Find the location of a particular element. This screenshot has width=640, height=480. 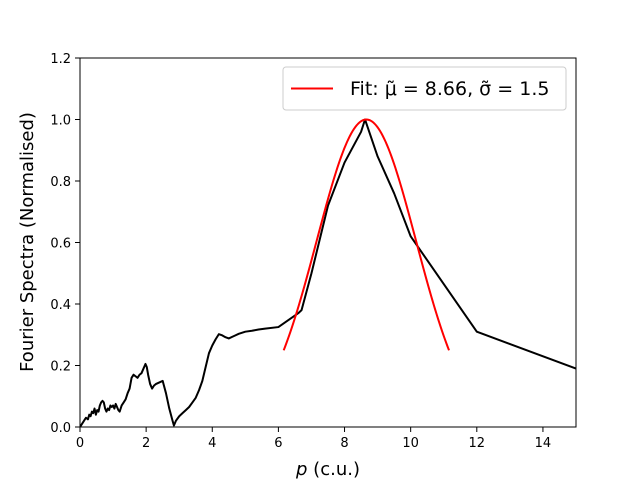

y-tick-label: 1.0 is located at coordinates (60, 121).